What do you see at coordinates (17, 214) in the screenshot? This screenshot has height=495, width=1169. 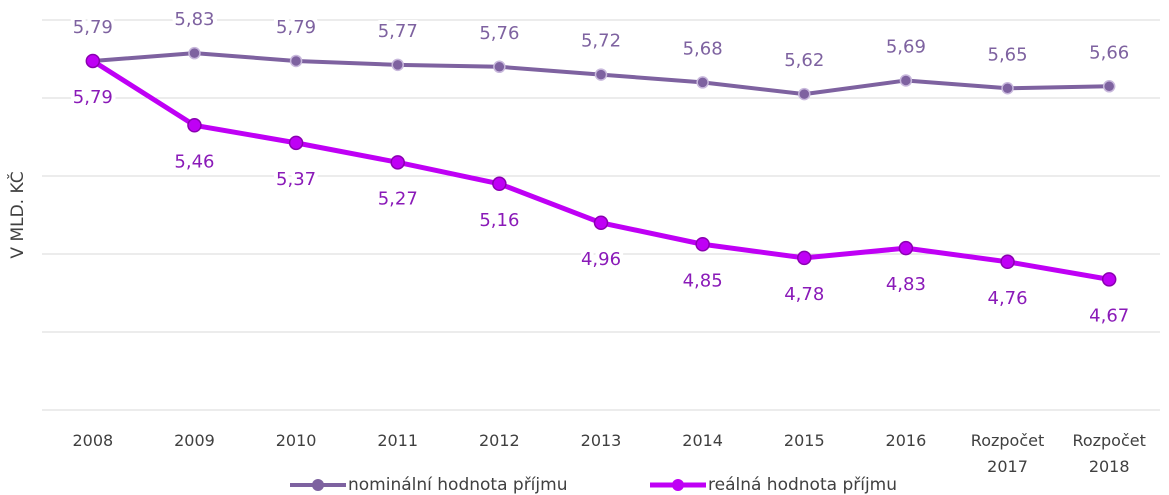 I see `y-axis-label: V MLD. KČ` at bounding box center [17, 214].